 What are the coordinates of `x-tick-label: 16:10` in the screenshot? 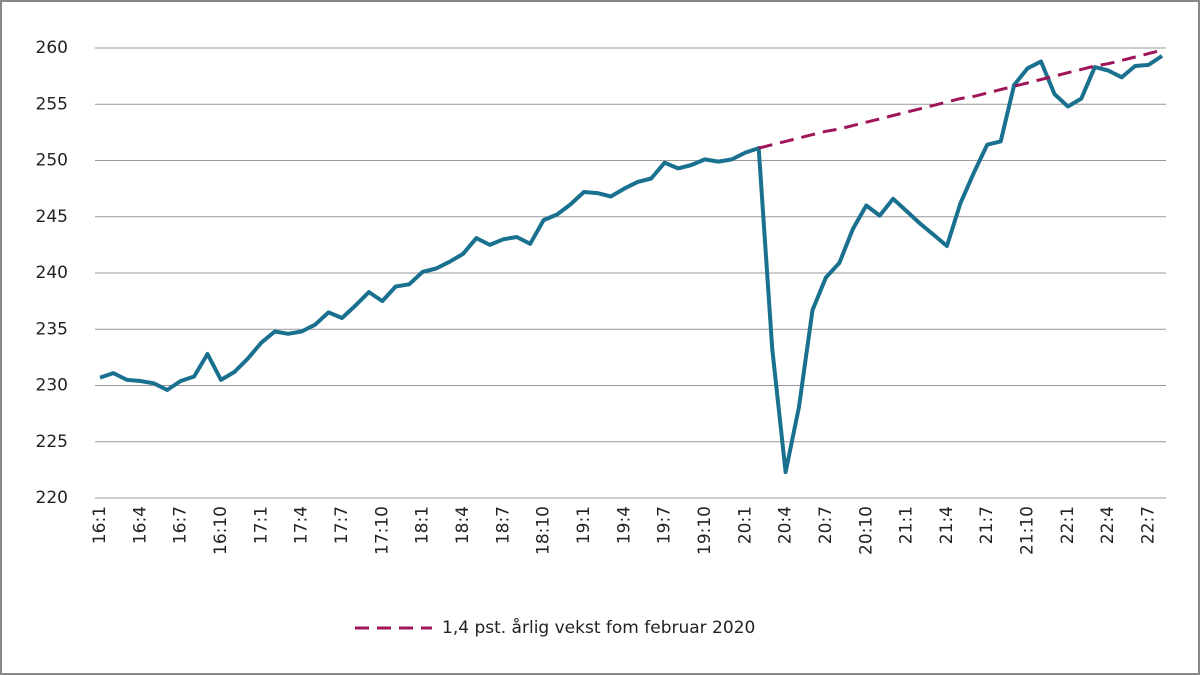 It's located at (221, 530).